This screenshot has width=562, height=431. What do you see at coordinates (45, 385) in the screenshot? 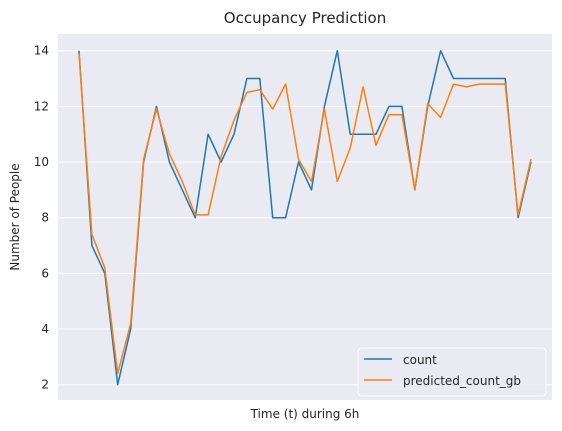
I see `y-tick-label: 2` at bounding box center [45, 385].